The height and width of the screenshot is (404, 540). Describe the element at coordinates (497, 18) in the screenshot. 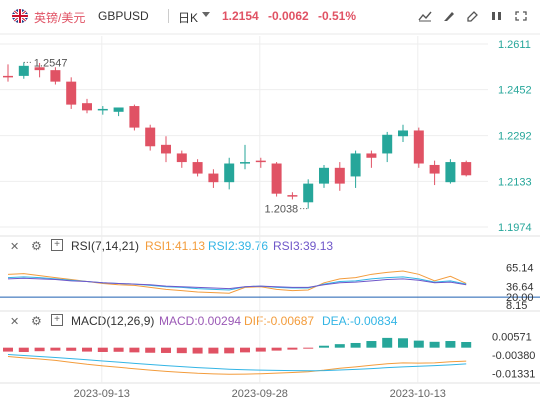

I see `compare-tool-icon` at that location.